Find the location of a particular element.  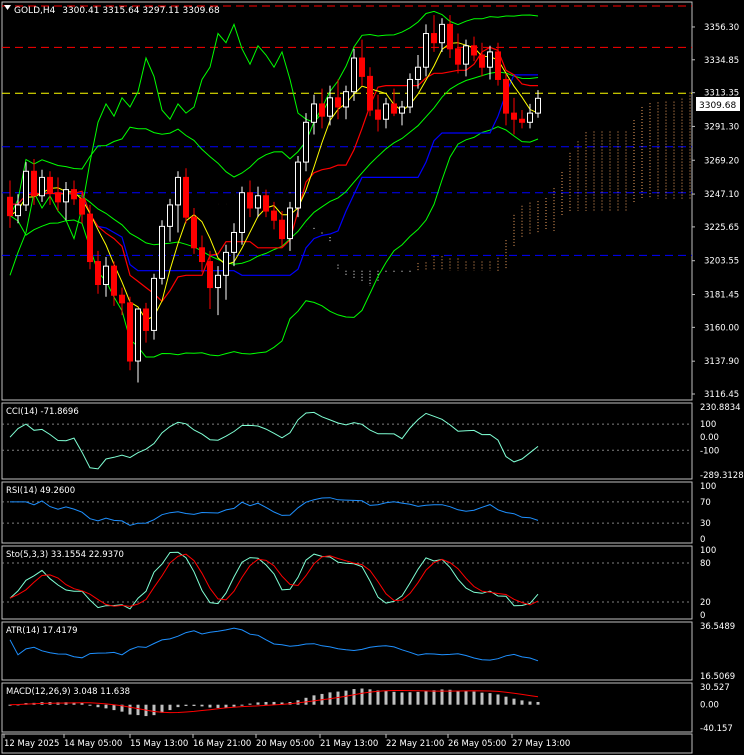

time-tick-label: 12 May 2025 is located at coordinates (31, 744).